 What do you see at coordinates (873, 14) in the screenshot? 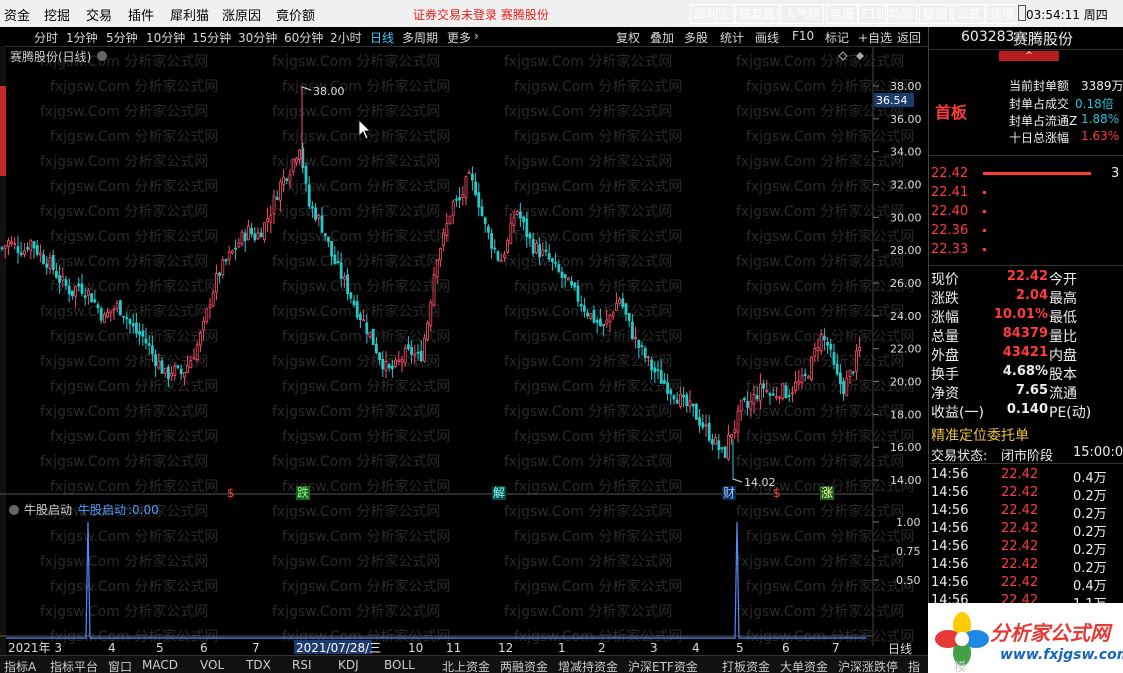
I see `f10-button: F10` at bounding box center [873, 14].